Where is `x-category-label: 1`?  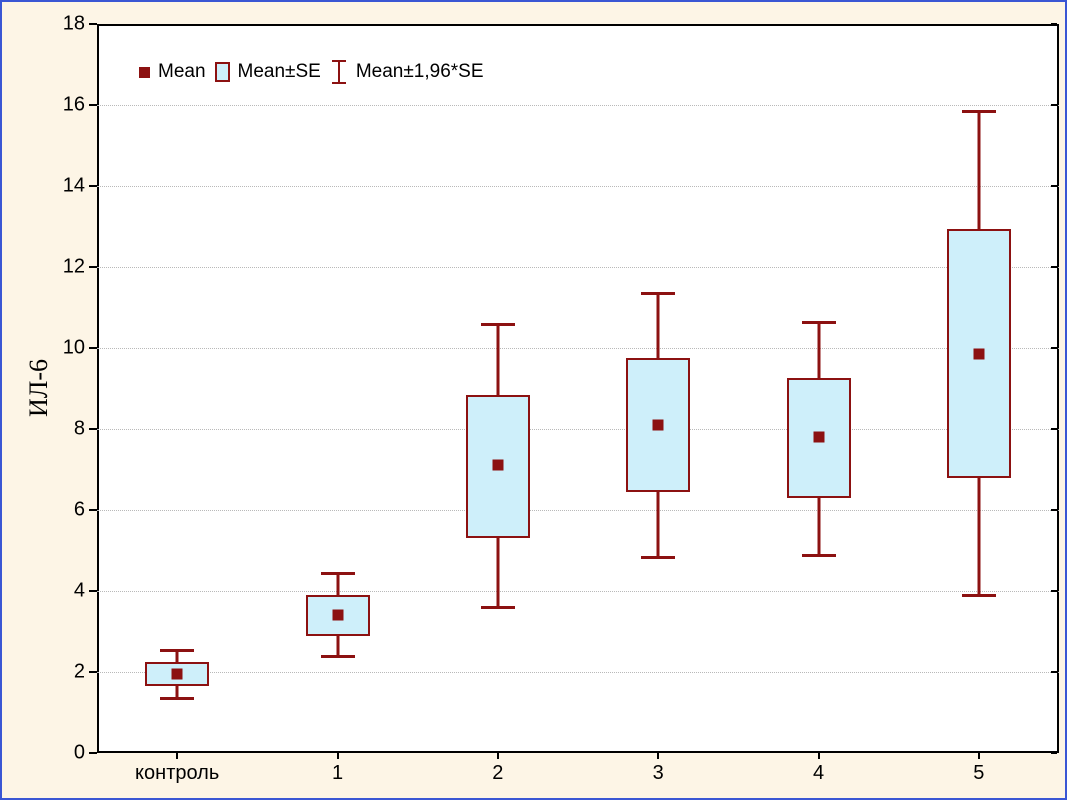
x-category-label: 1 is located at coordinates (337, 773).